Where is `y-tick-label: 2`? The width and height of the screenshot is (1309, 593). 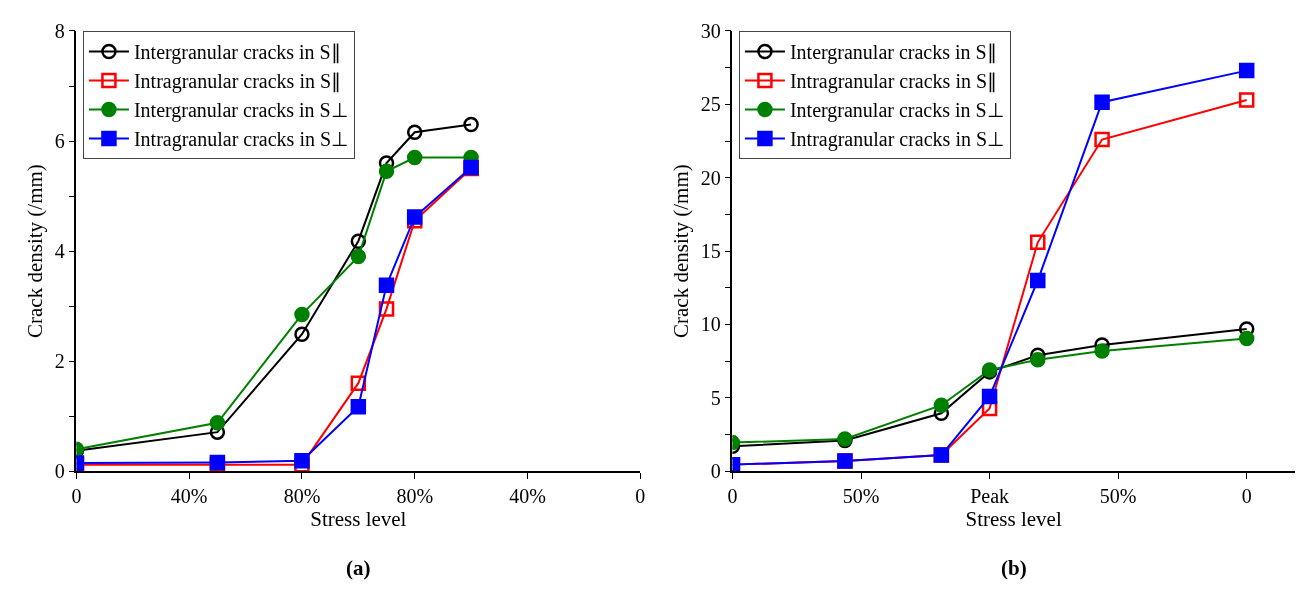 y-tick-label: 2 is located at coordinates (59, 361).